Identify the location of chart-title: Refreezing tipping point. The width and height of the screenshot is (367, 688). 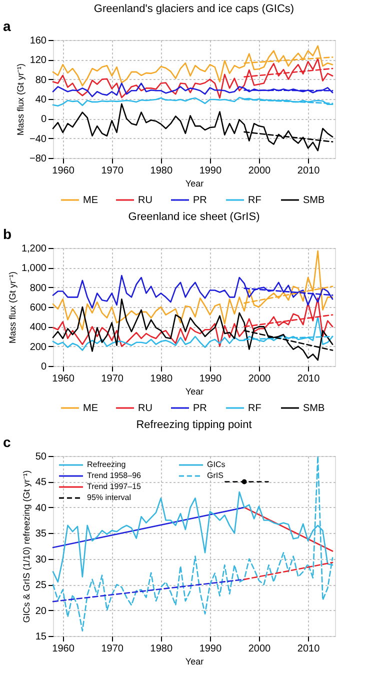
(194, 425).